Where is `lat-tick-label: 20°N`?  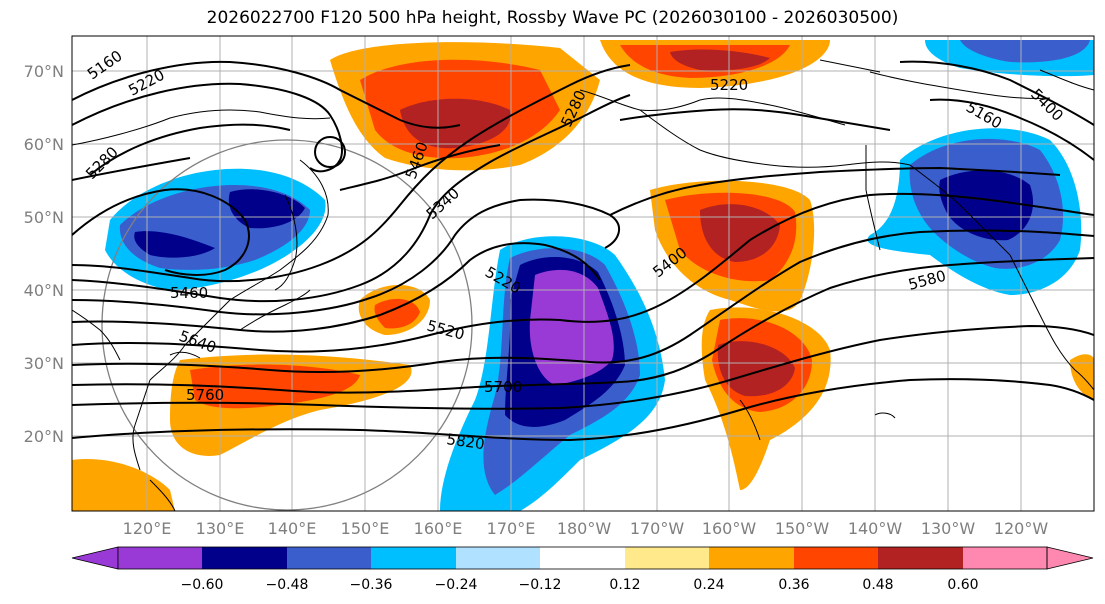 lat-tick-label: 20°N is located at coordinates (44, 436).